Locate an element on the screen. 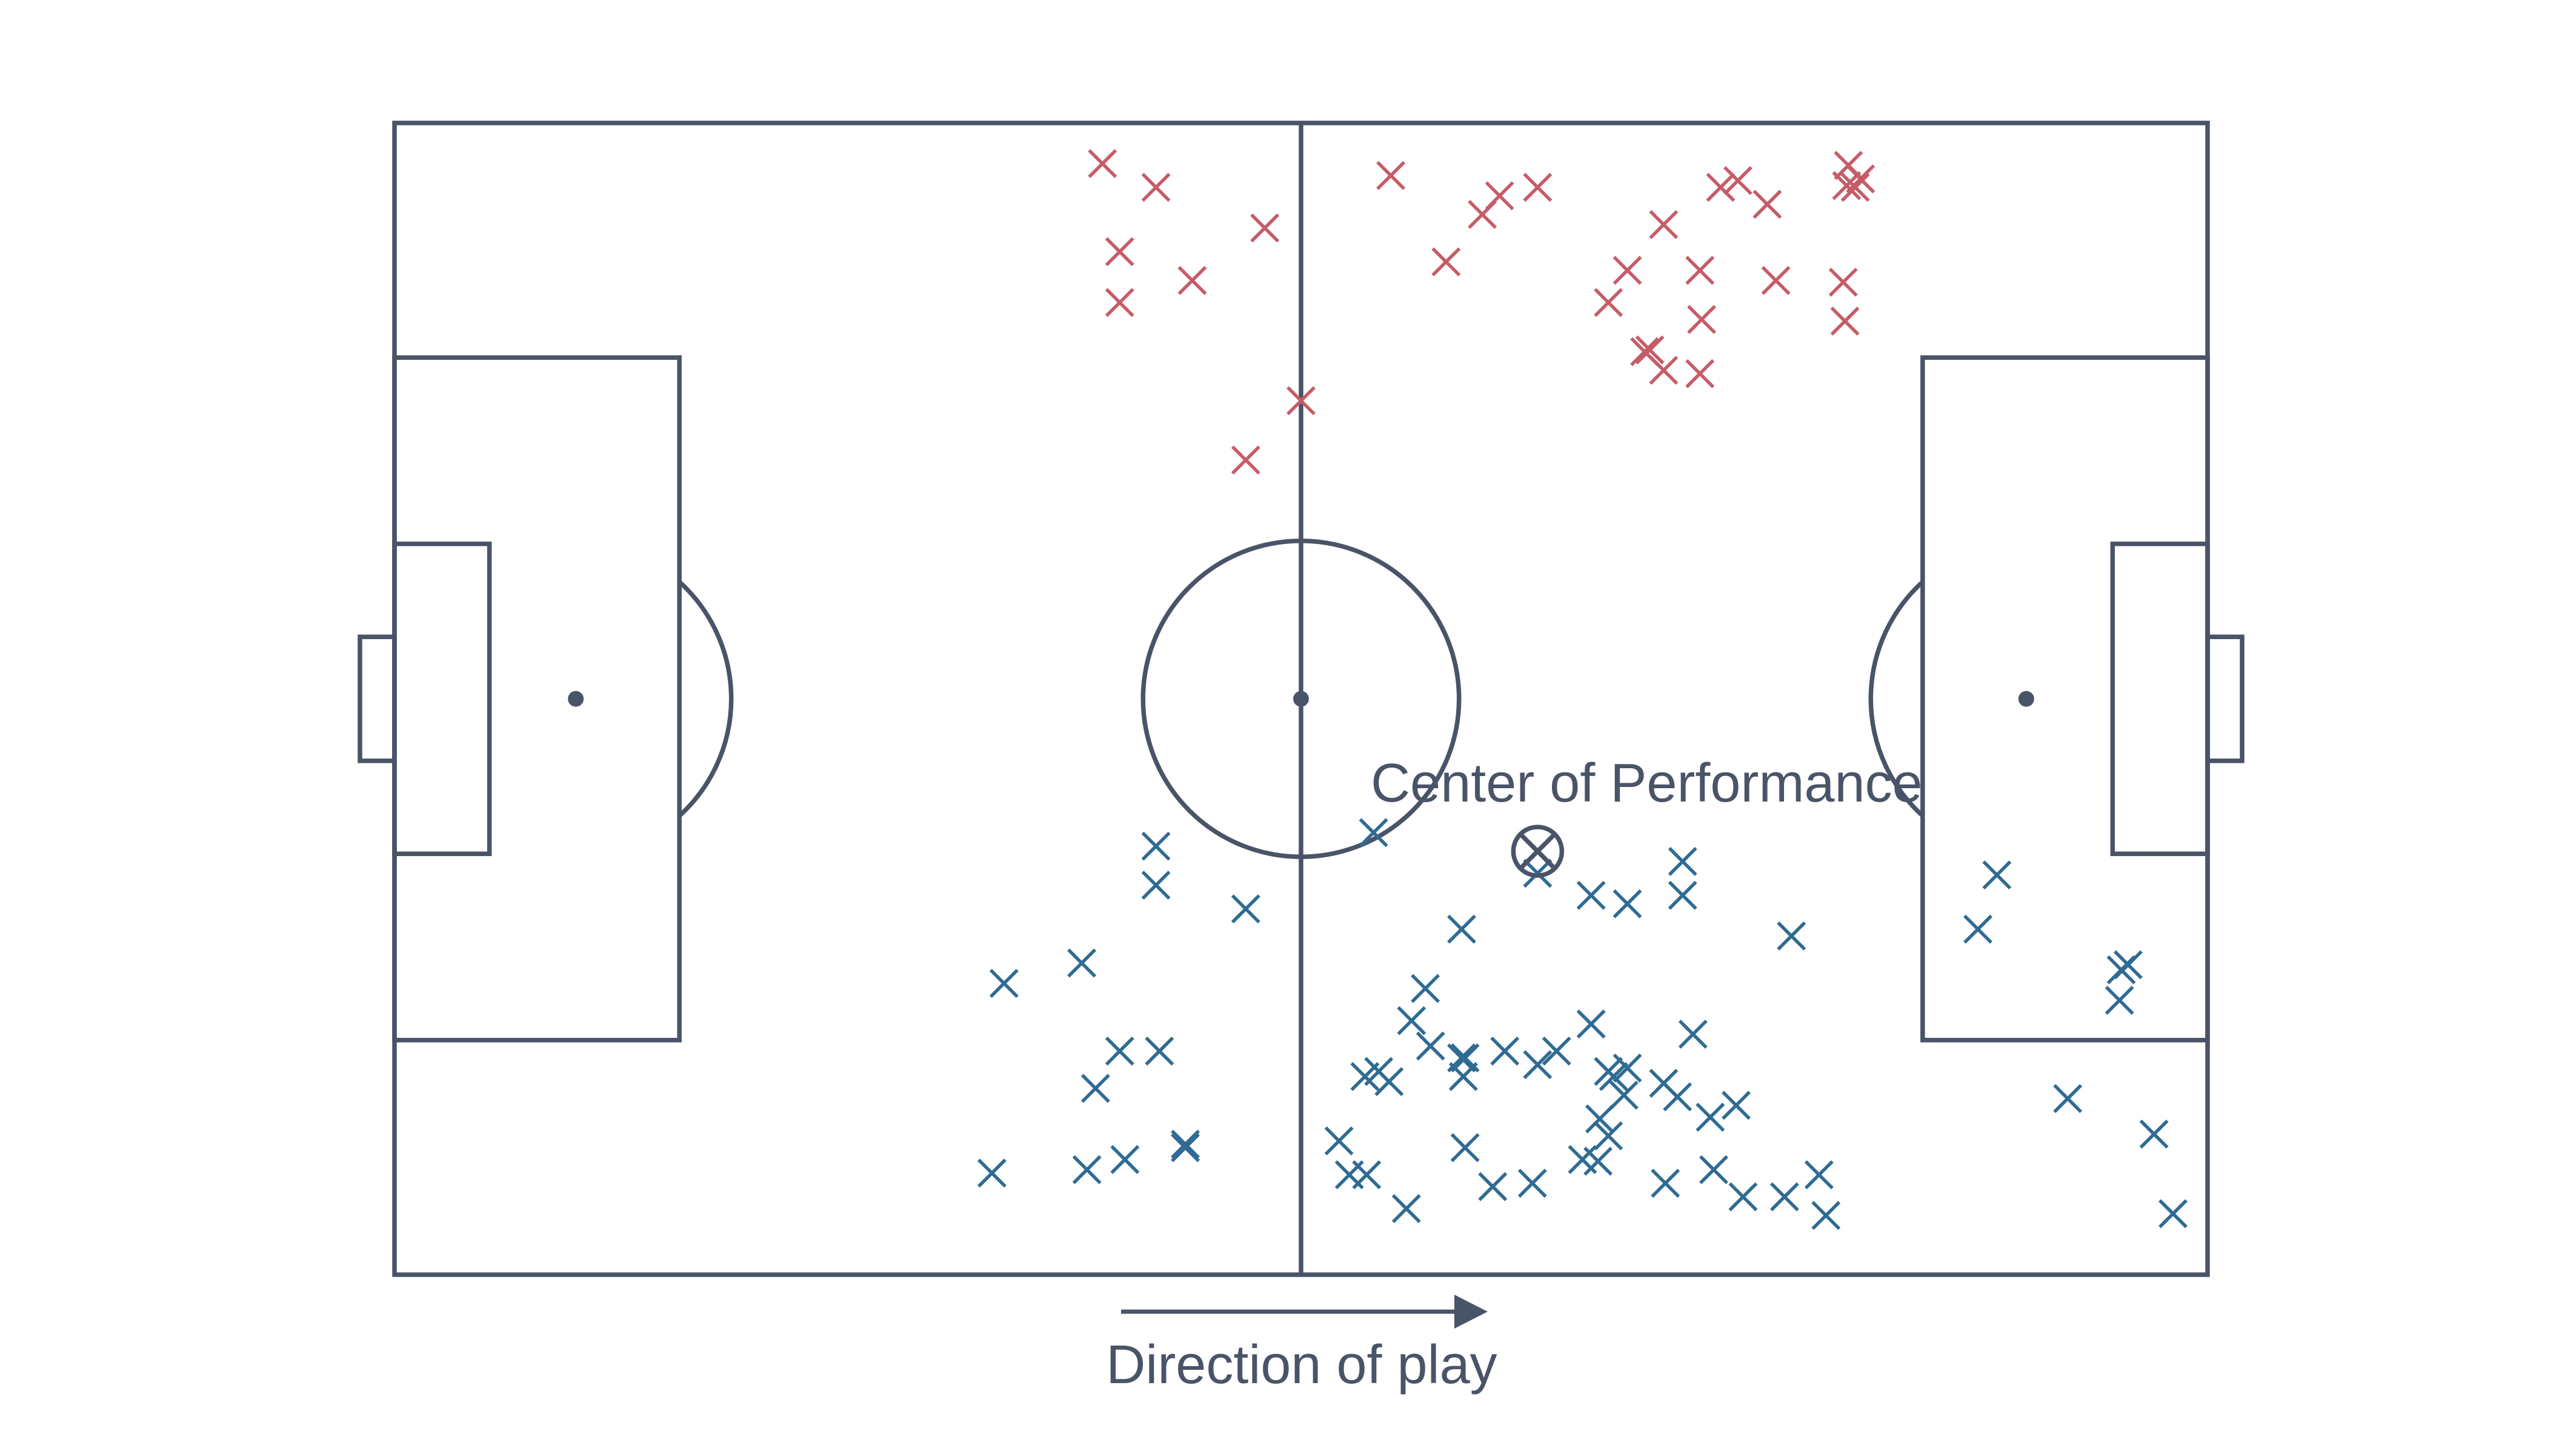  direction-of-play-label: Direction of play is located at coordinates (1301, 1365).